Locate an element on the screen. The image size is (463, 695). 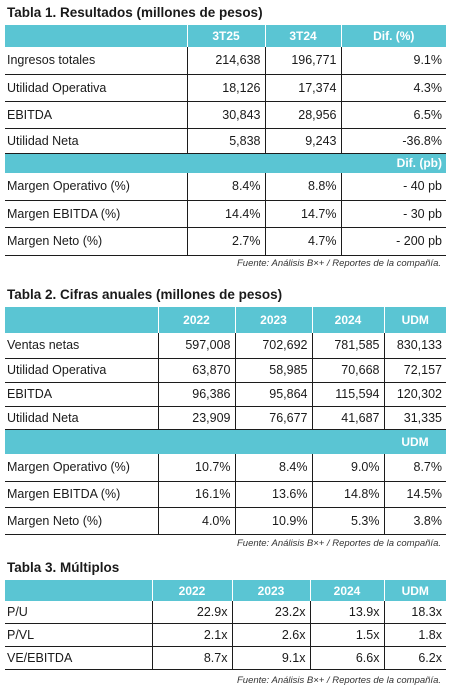
cell: 23,909 is located at coordinates (196, 418).